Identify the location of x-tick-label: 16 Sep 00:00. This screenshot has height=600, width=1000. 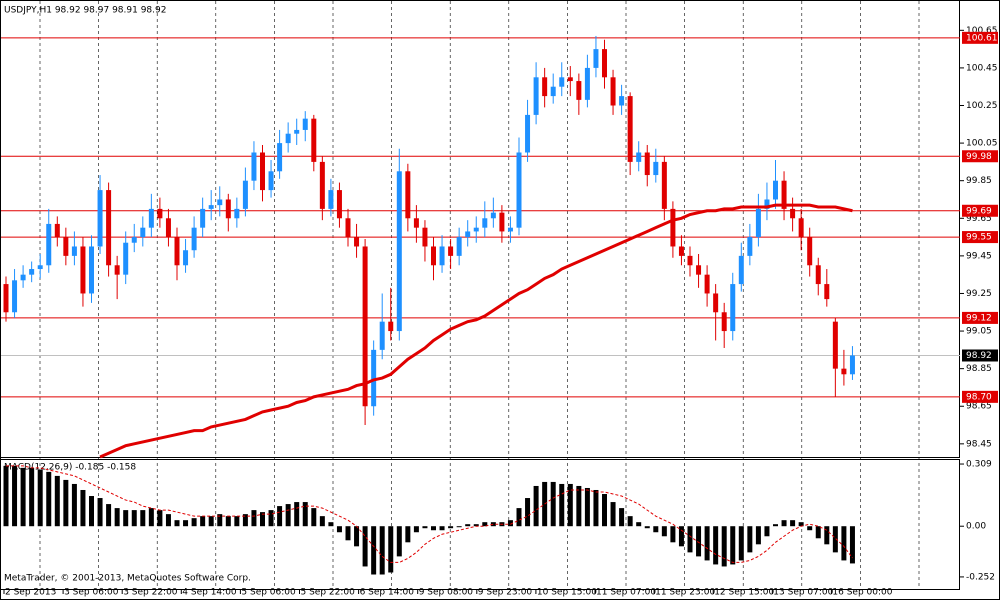
(862, 593).